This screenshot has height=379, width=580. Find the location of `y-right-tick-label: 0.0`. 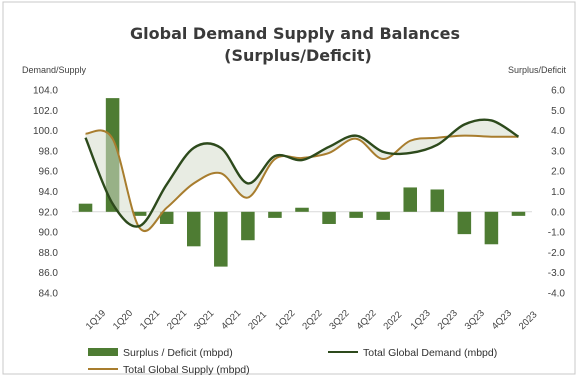

y-right-tick-label: 0.0 is located at coordinates (558, 212).